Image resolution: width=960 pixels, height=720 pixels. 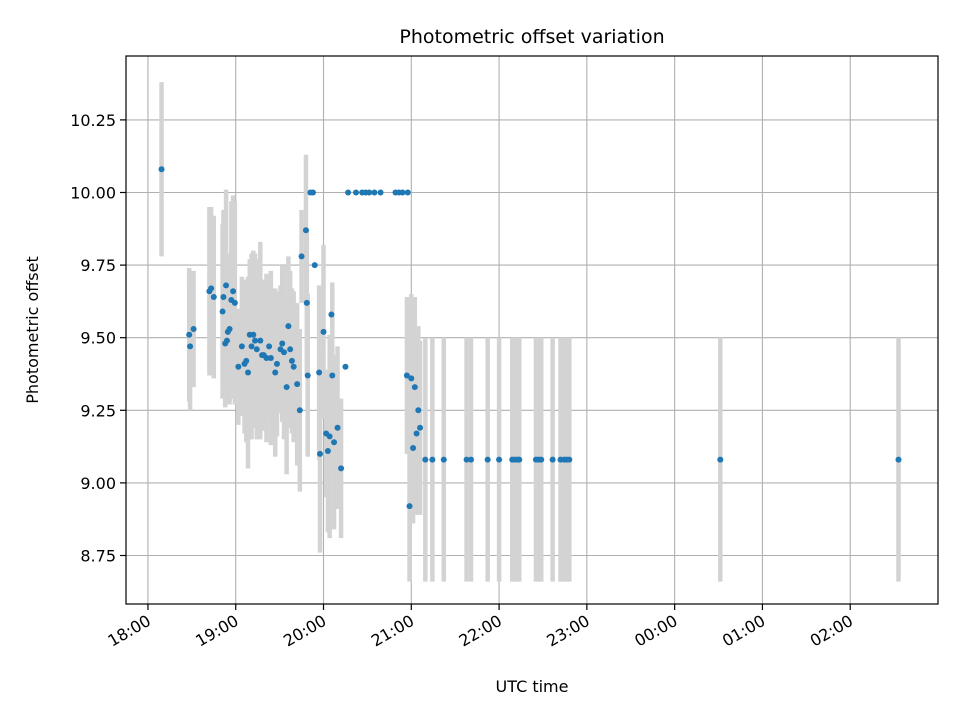 What do you see at coordinates (98, 338) in the screenshot?
I see `y-tick-label: 9.50` at bounding box center [98, 338].